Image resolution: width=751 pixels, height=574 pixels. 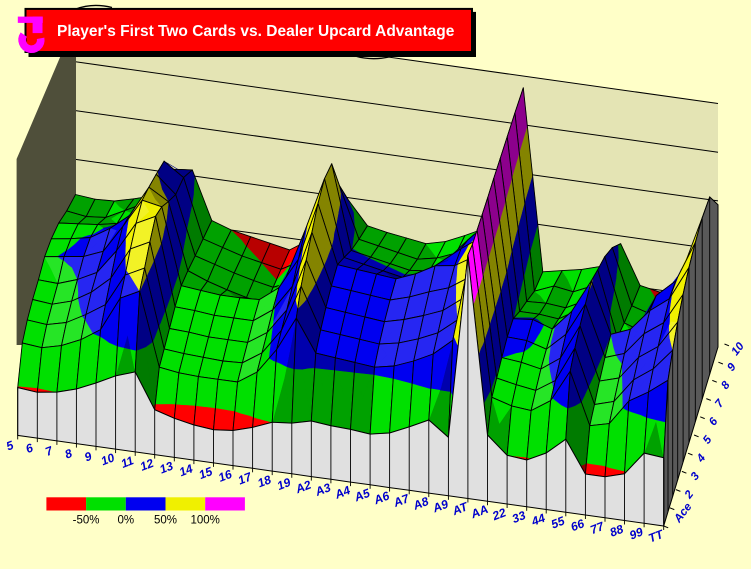 I want to click on svg-text: A5, so click(x=362, y=495).